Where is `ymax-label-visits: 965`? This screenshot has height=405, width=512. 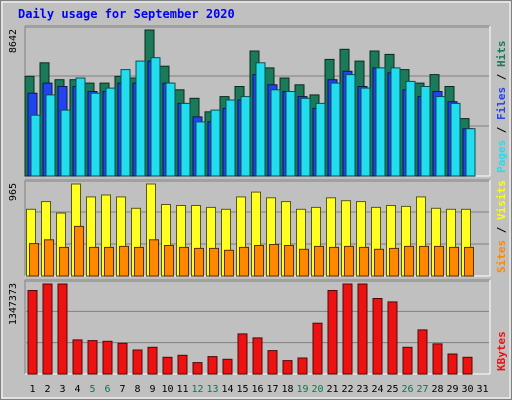
ymax-label-visits: 965 is located at coordinates (13, 192).